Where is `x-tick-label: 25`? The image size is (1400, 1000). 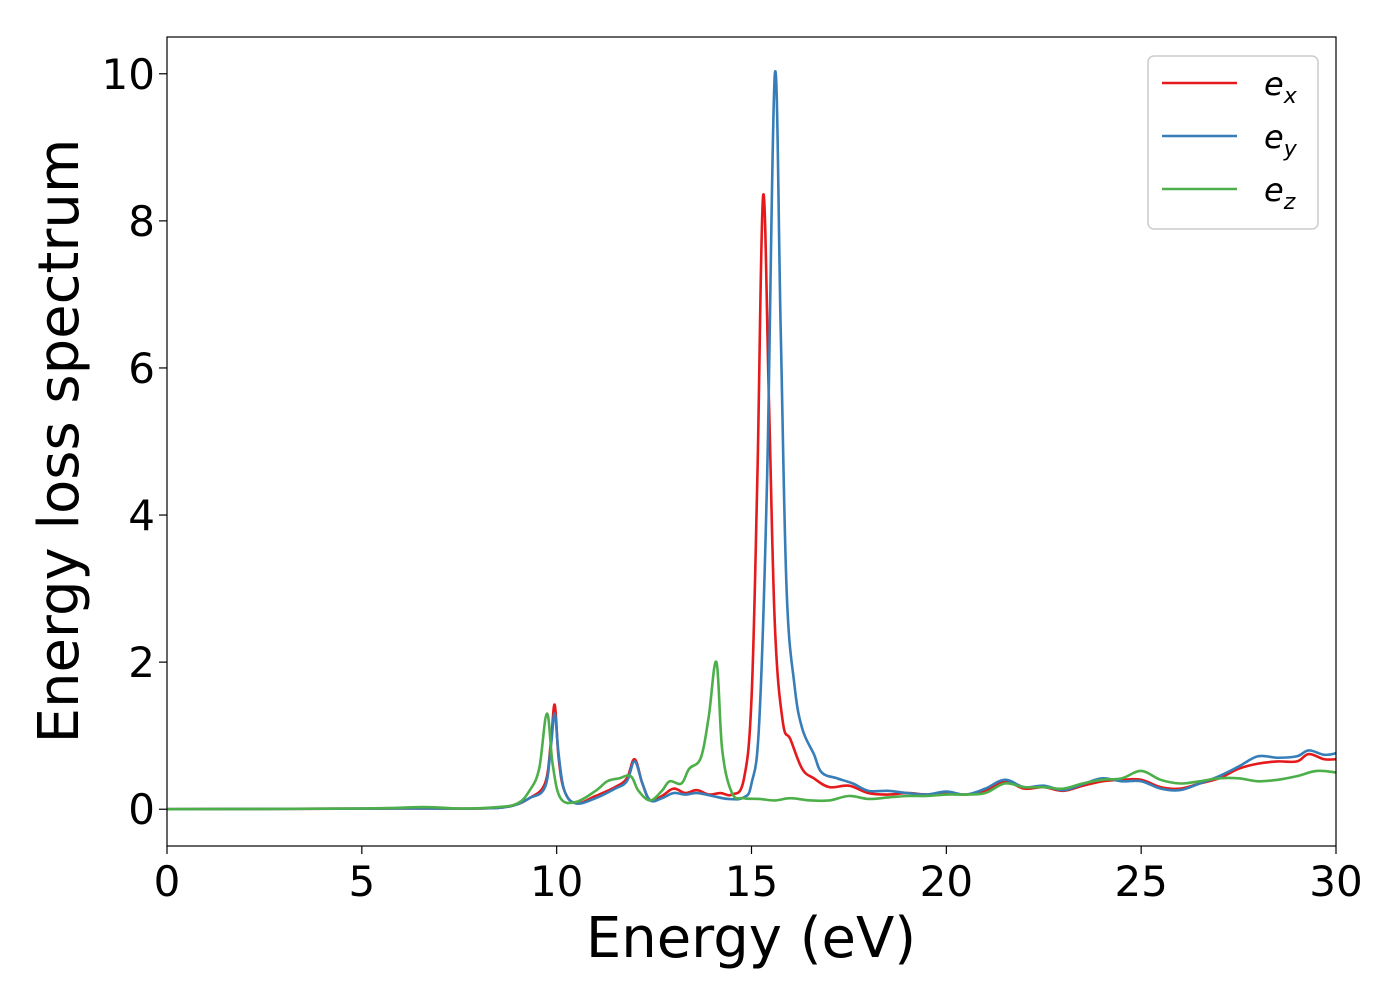 x-tick-label: 25 is located at coordinates (1140, 881).